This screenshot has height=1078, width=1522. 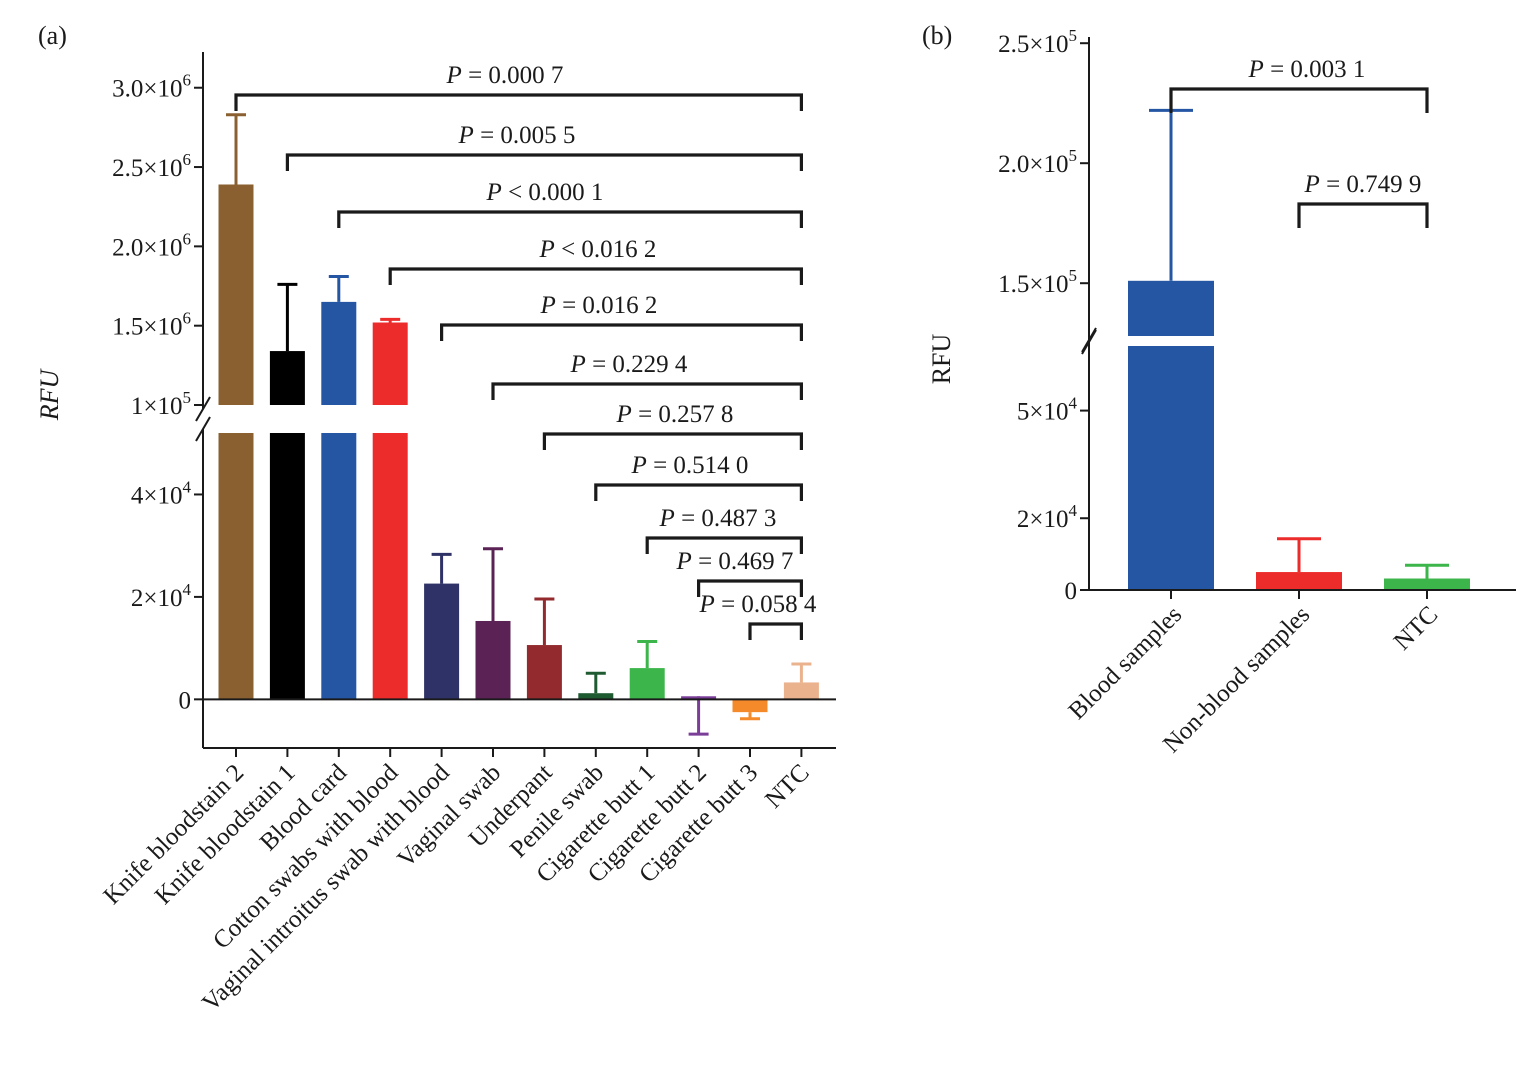 What do you see at coordinates (1363, 184) in the screenshot?
I see `panel-b-p-value-label: P = 0.749 9` at bounding box center [1363, 184].